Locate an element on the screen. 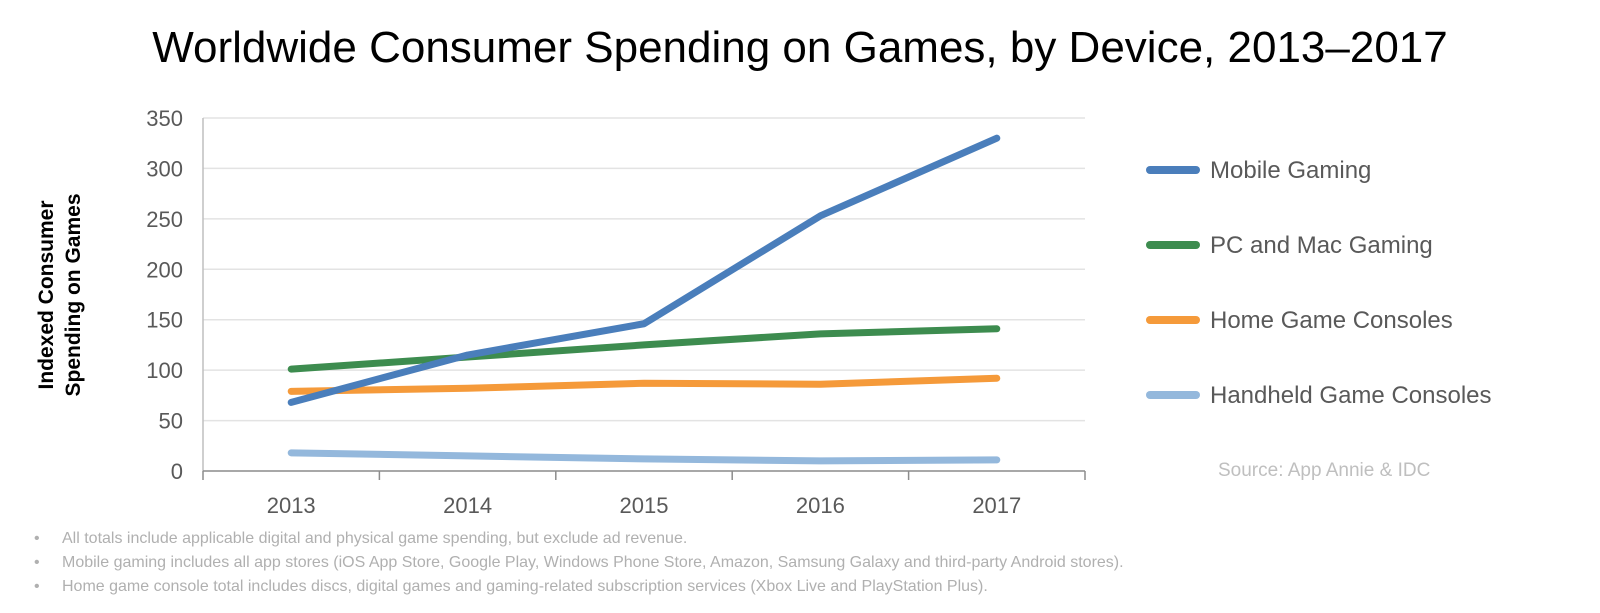 The image size is (1600, 613). x-tick-label: 2015 is located at coordinates (644, 505).